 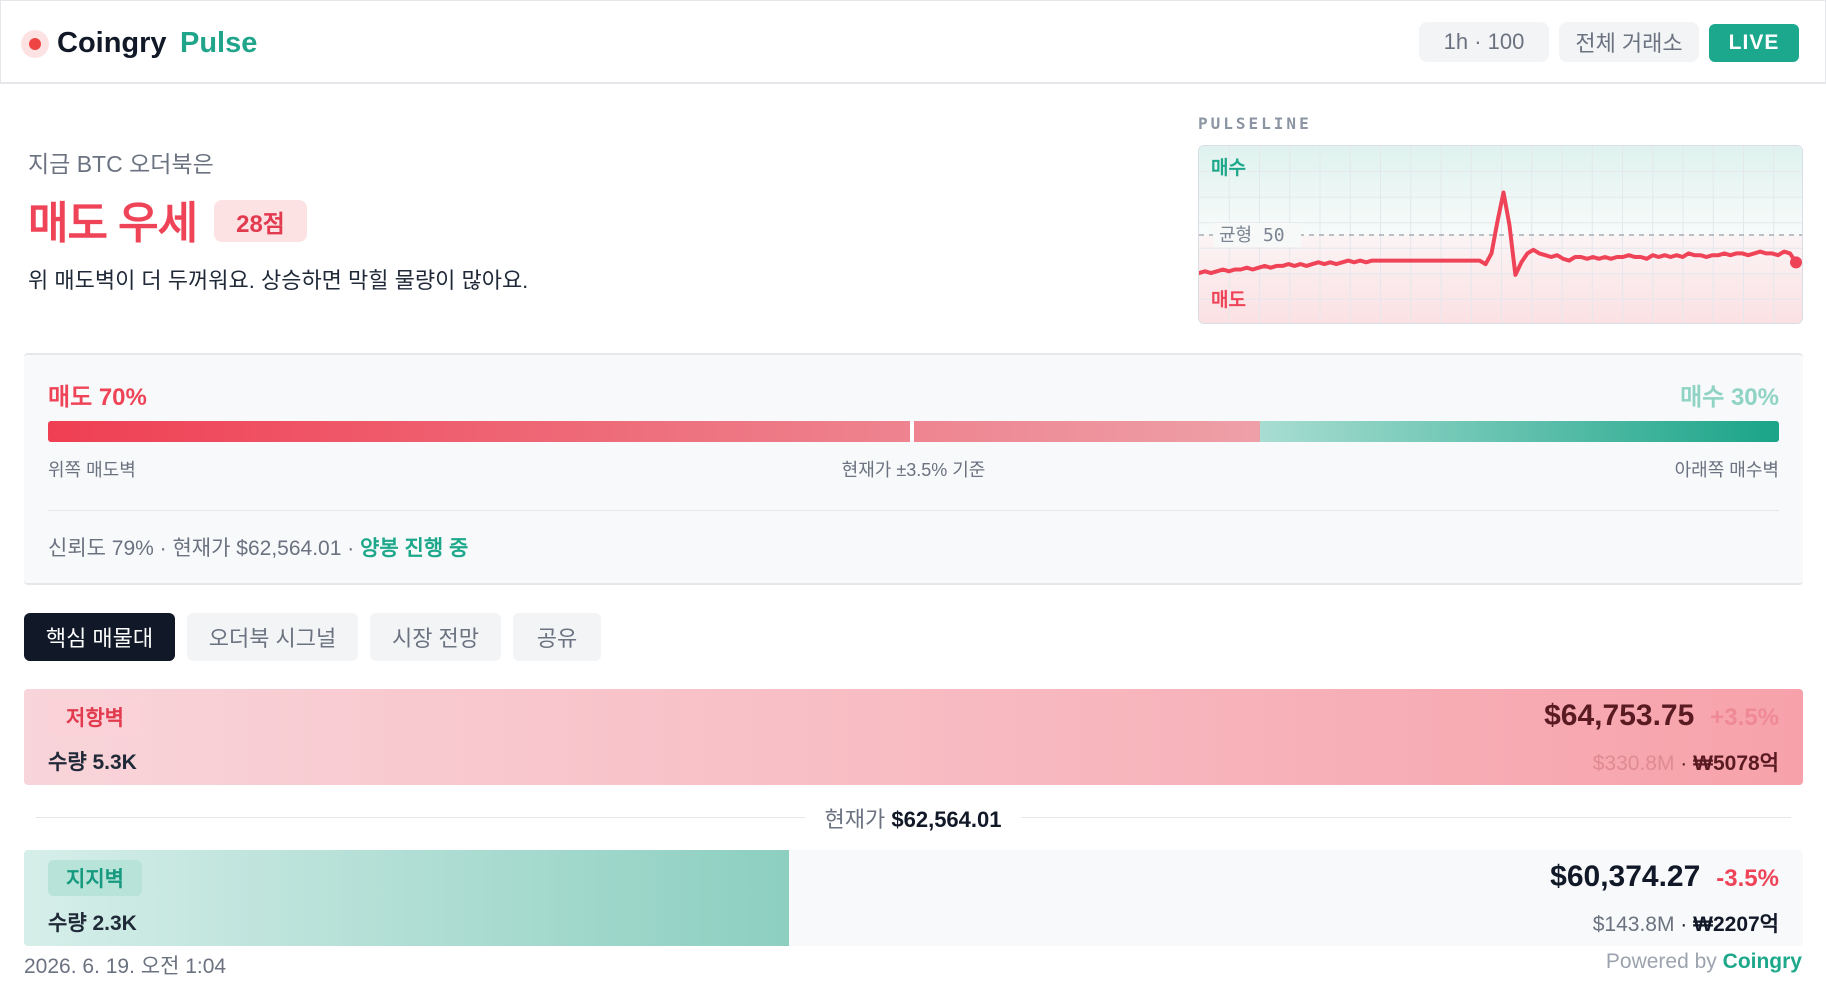 I want to click on pulseline-chart: 균형 50 매수 매도, so click(x=1500, y=234).